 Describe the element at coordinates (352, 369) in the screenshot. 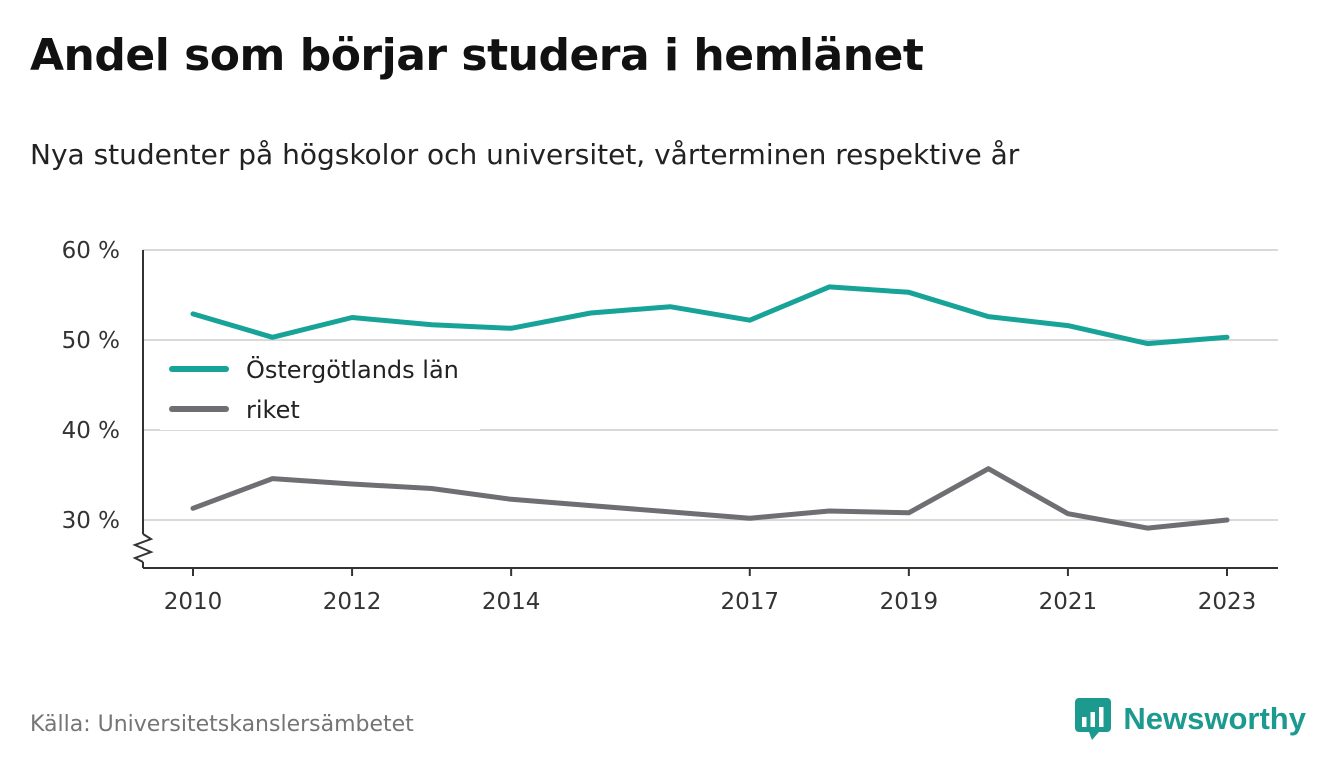

I see `legend-label: Östergötlands län` at that location.